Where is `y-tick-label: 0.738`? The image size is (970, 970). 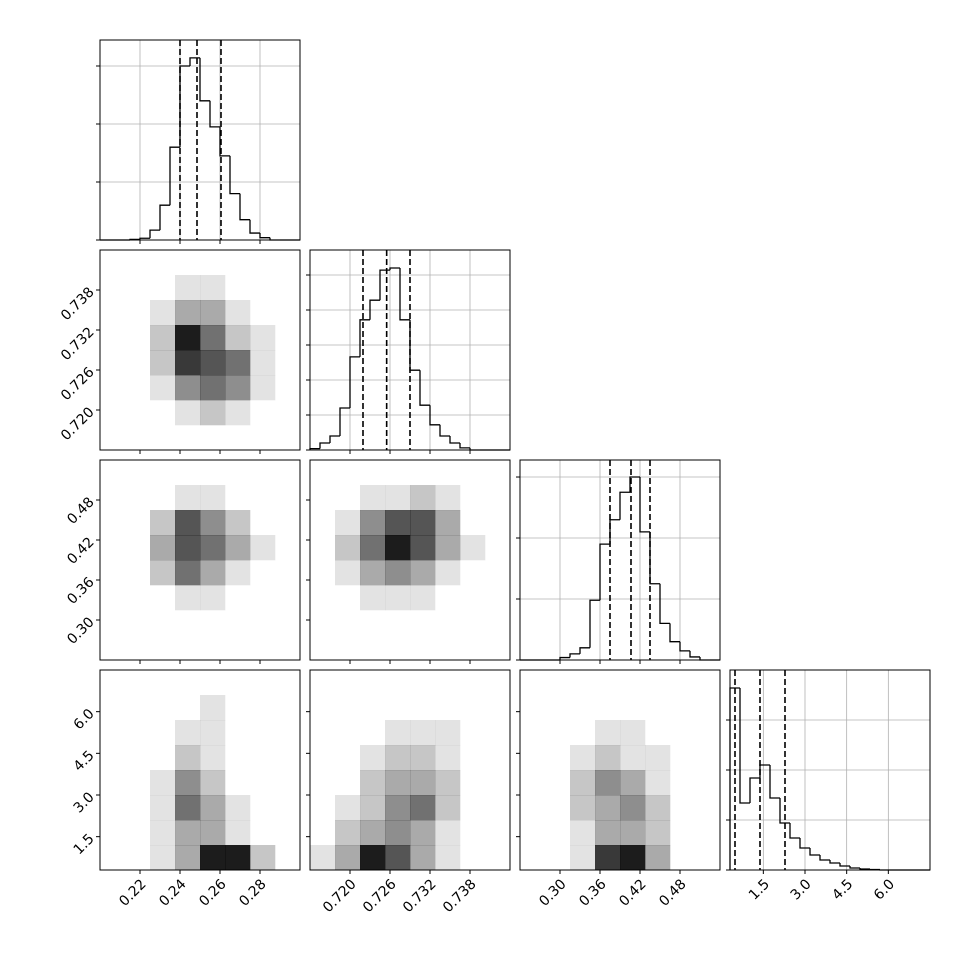 y-tick-label: 0.738 is located at coordinates (78, 304).